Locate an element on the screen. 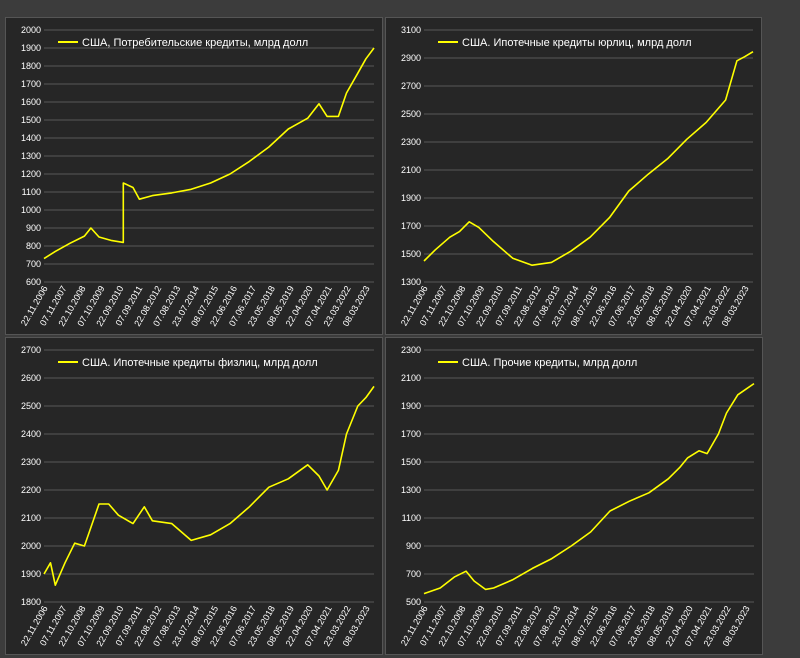 Image resolution: width=800 pixels, height=658 pixels. y-tick-label: 1200 is located at coordinates (31, 174).